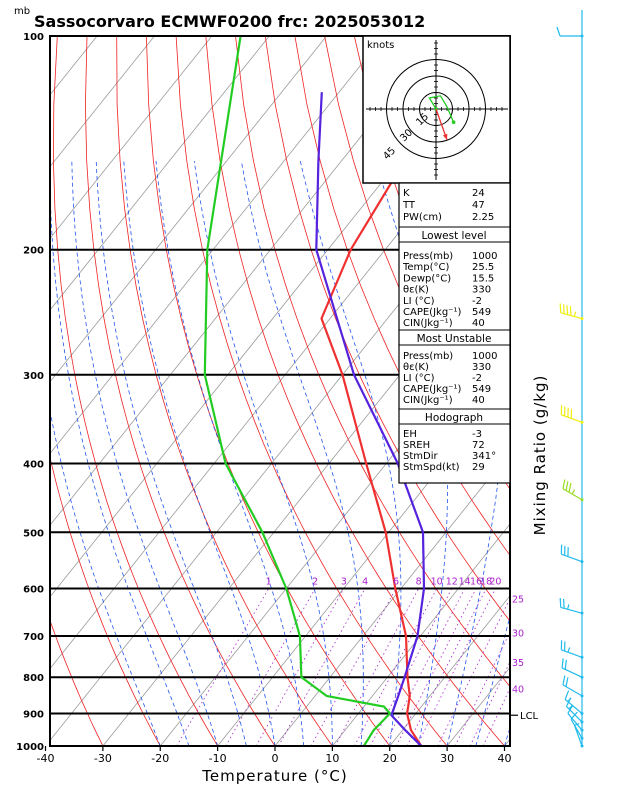 Image resolution: width=618 pixels, height=800 pixels. I want to click on hodo-wind-trace, so click(441, 109).